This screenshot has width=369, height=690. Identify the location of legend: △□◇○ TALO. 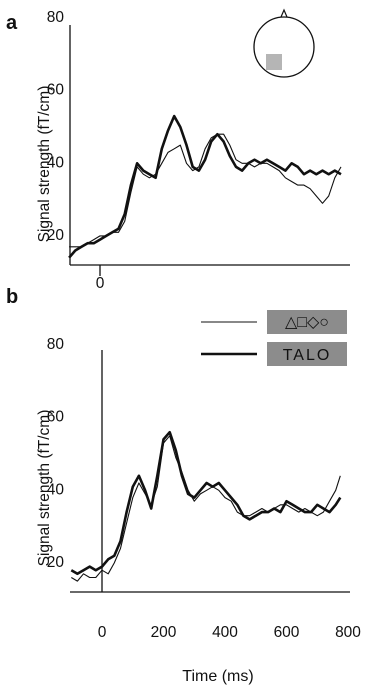
(274, 338).